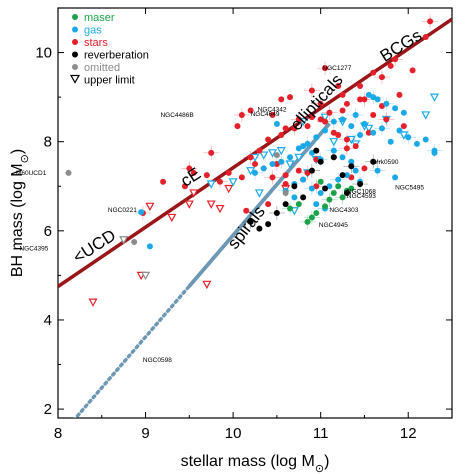 This screenshot has width=474, height=474. I want to click on x-tick-label: 8, so click(58, 433).